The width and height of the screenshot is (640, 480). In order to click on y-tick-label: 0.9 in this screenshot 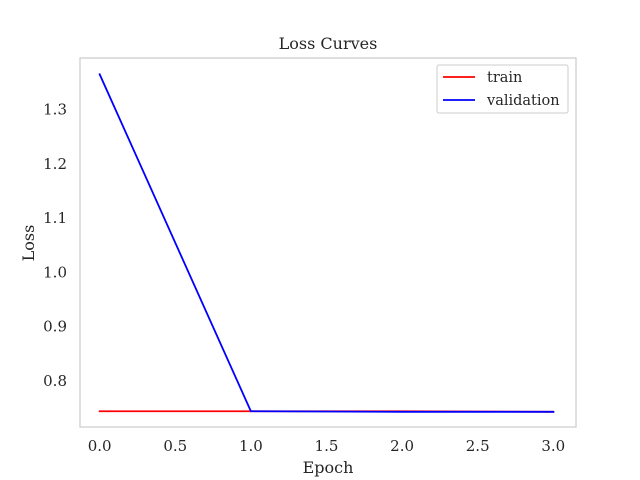, I will do `click(55, 327)`.